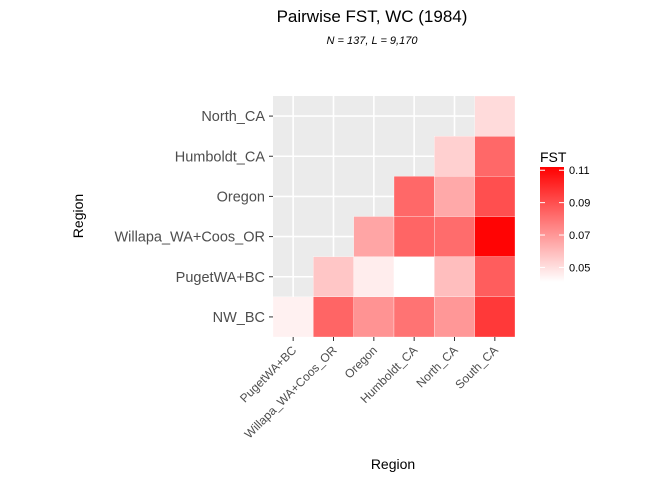  What do you see at coordinates (361, 362) in the screenshot?
I see `x-tick-label: Oregon` at bounding box center [361, 362].